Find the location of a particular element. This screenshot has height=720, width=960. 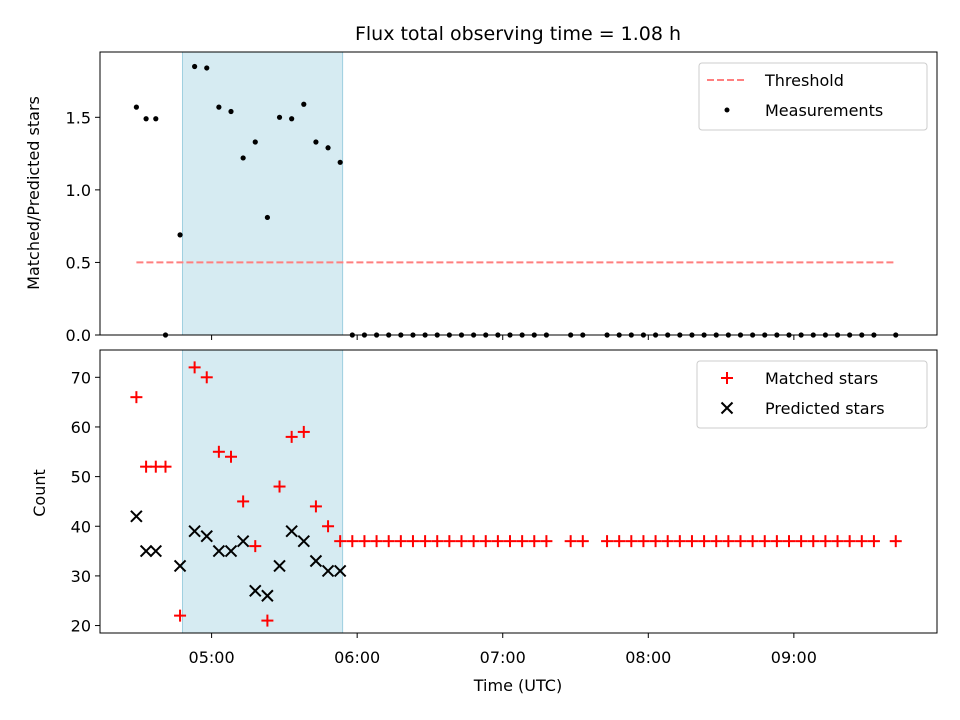

y-tick-label: 60 is located at coordinates (81, 427).